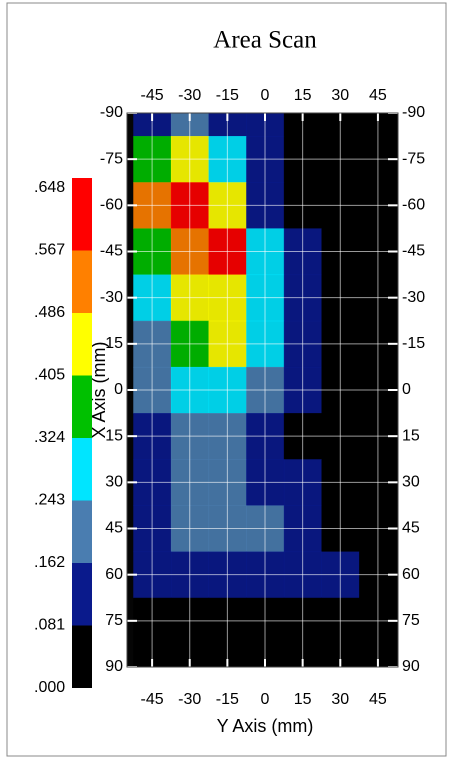 This screenshot has height=765, width=453. I want to click on colorbar-label: .162, so click(49, 562).